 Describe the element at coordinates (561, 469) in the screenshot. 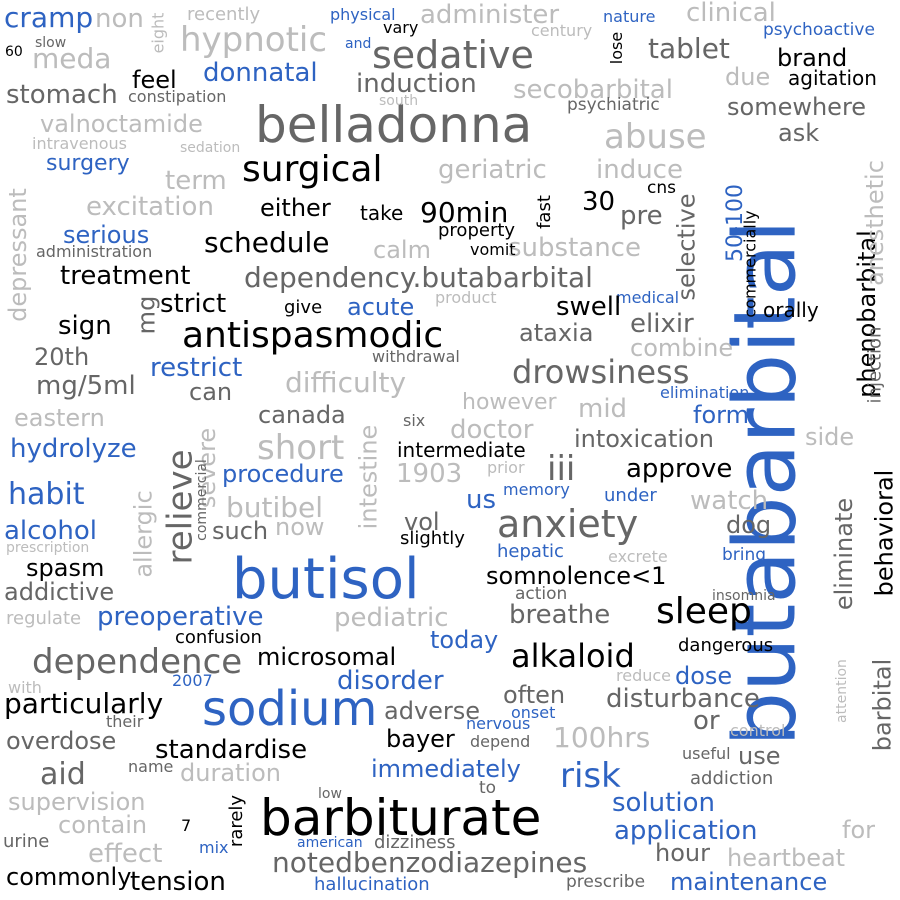

I see `word-iii: iii` at that location.